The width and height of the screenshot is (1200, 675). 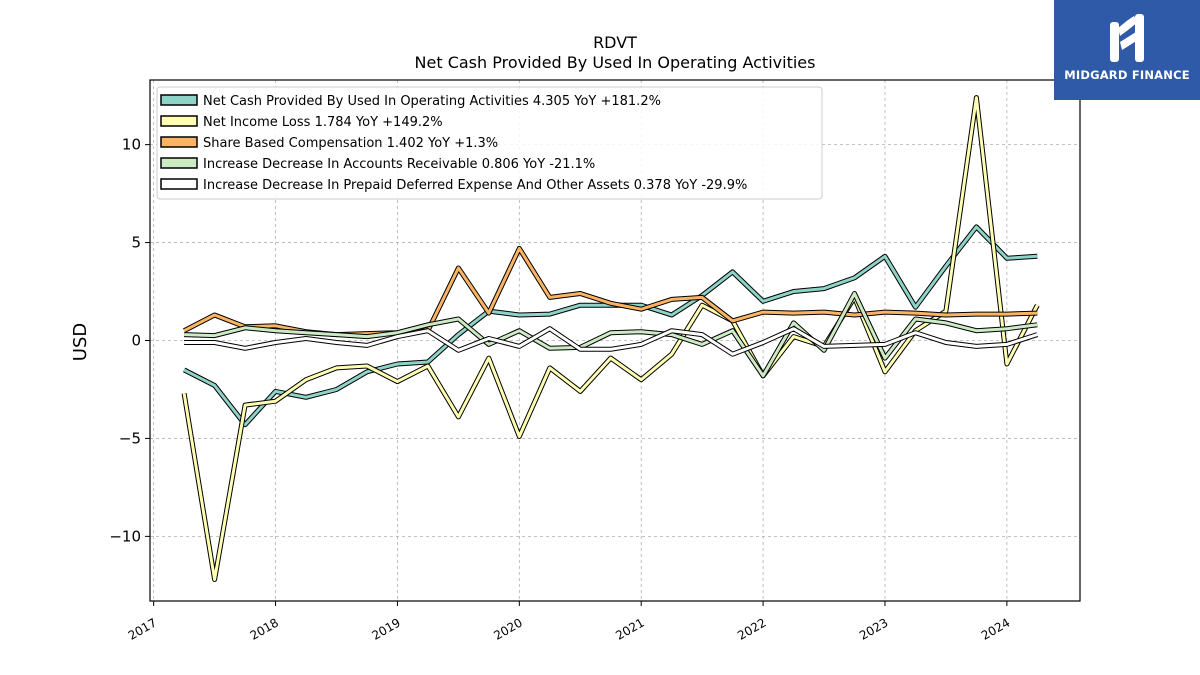 I want to click on x-tick-label: 2018, so click(x=264, y=628).